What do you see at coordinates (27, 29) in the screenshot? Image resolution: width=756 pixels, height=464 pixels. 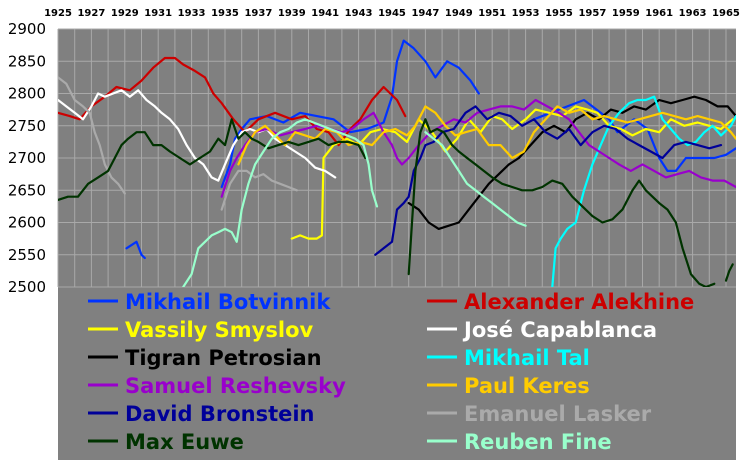 I see `y-tick-label: 2900` at bounding box center [27, 29].